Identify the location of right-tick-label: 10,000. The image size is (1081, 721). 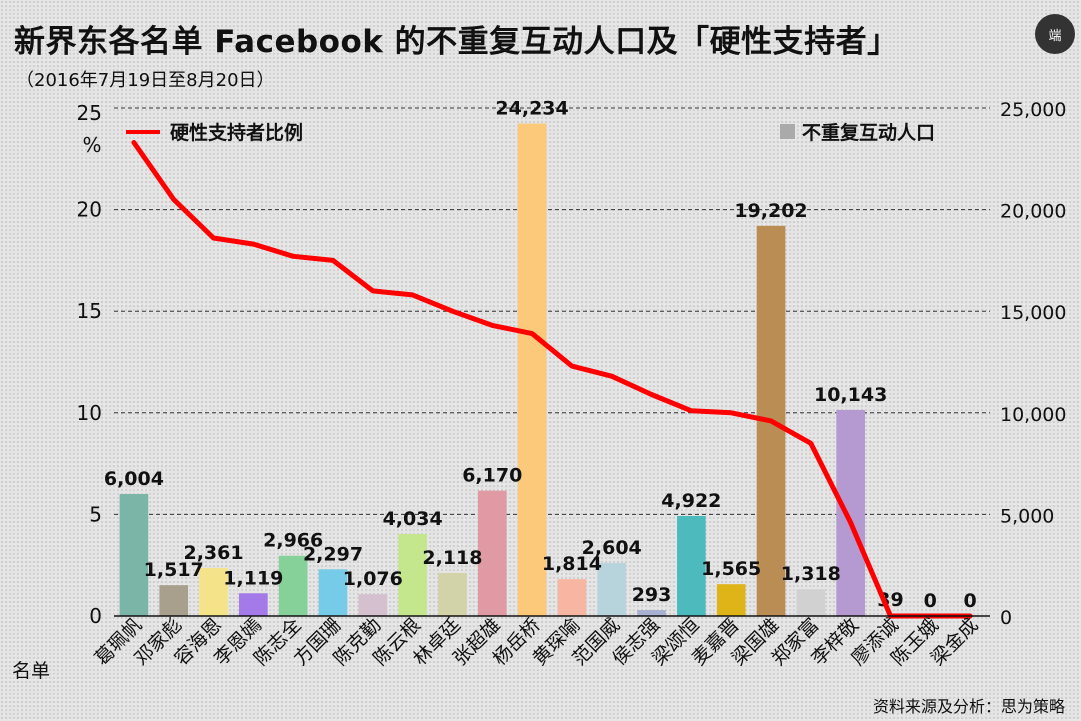
(1033, 415).